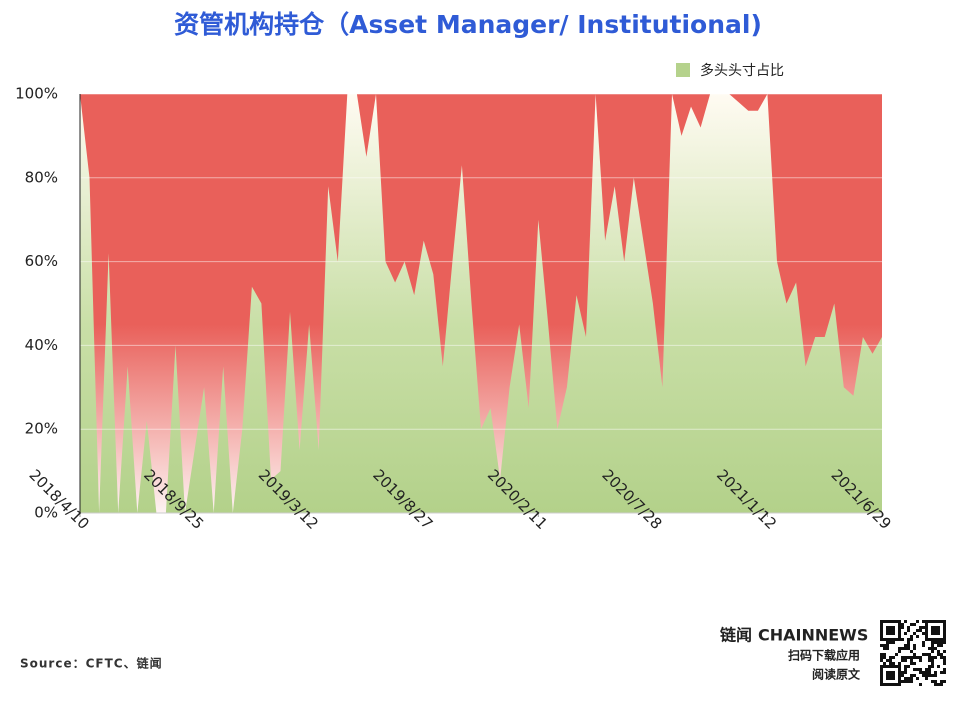  I want to click on qr-code, so click(913, 653).